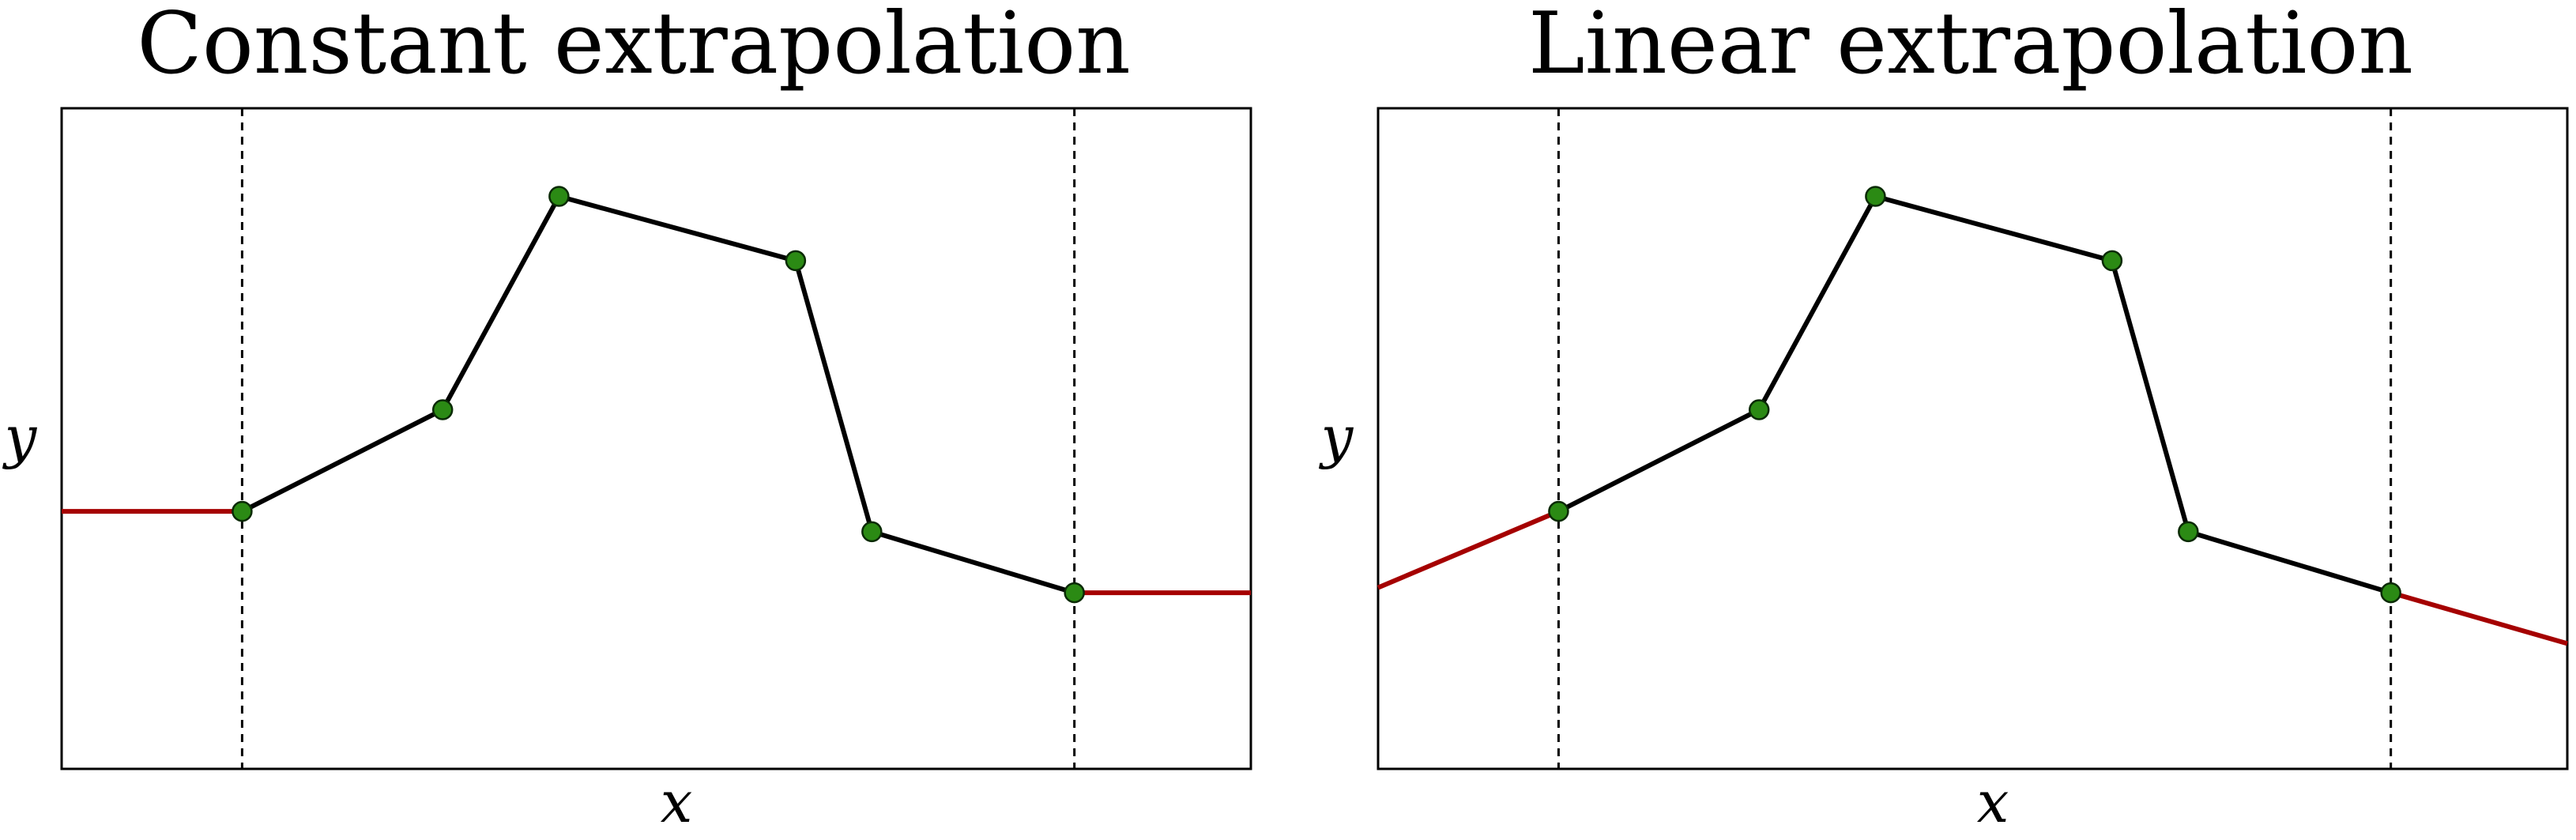 This screenshot has height=840, width=2576. Describe the element at coordinates (2479, 618) in the screenshot. I see `extrapolation-right-line` at that location.